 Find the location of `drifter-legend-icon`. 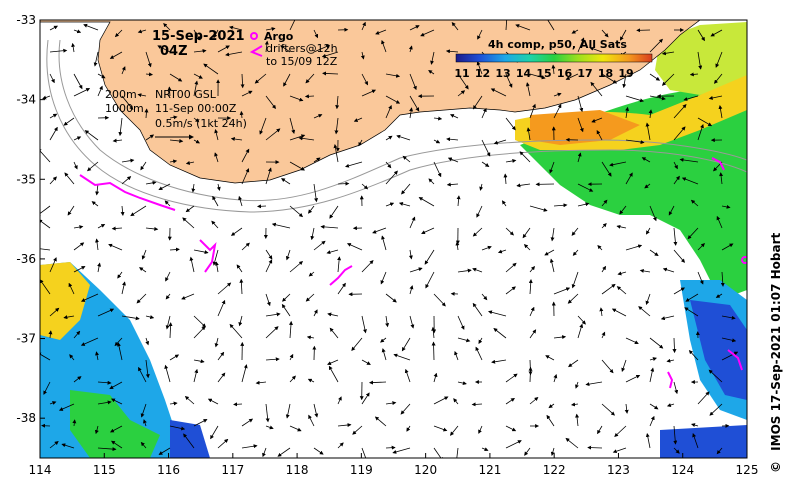

drifter-legend-icon is located at coordinates (256, 51).